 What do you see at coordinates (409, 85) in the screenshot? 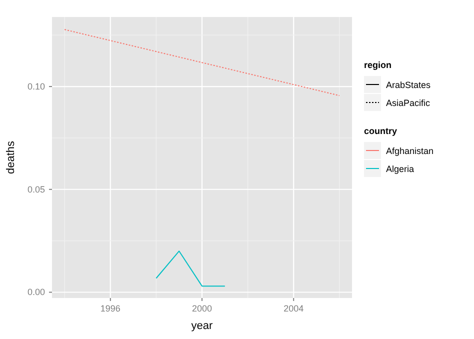
I see `text: ArabStates` at bounding box center [409, 85].